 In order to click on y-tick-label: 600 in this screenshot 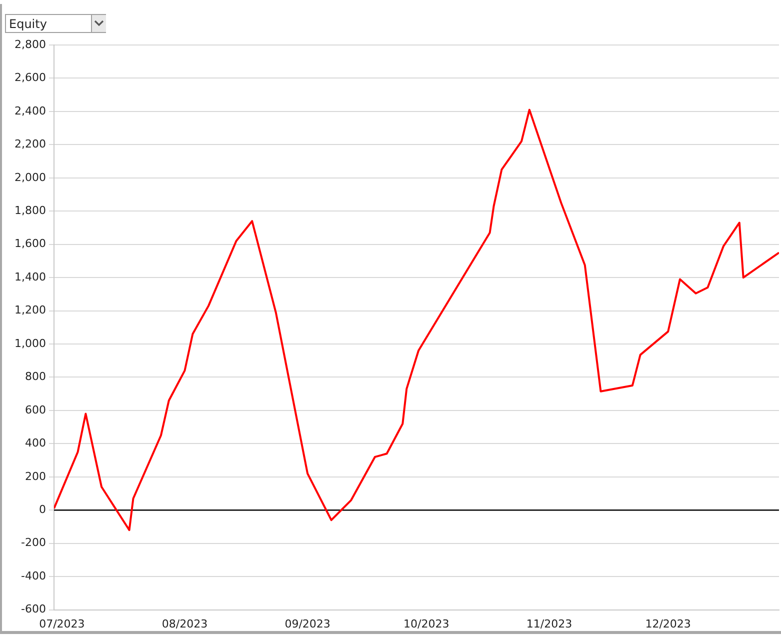, I will do `click(35, 409)`.